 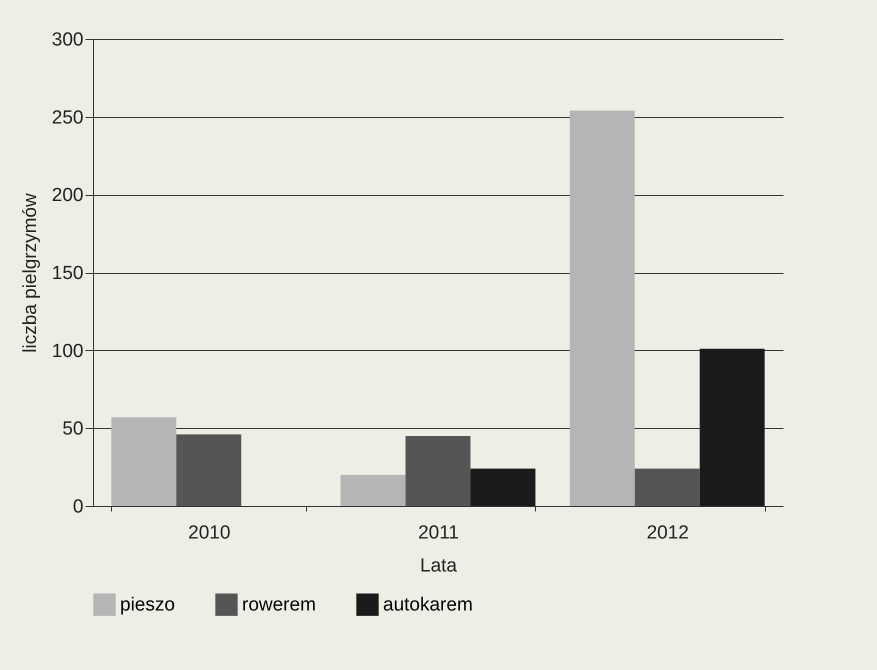 I want to click on legend-label: pieszo, so click(x=147, y=605).